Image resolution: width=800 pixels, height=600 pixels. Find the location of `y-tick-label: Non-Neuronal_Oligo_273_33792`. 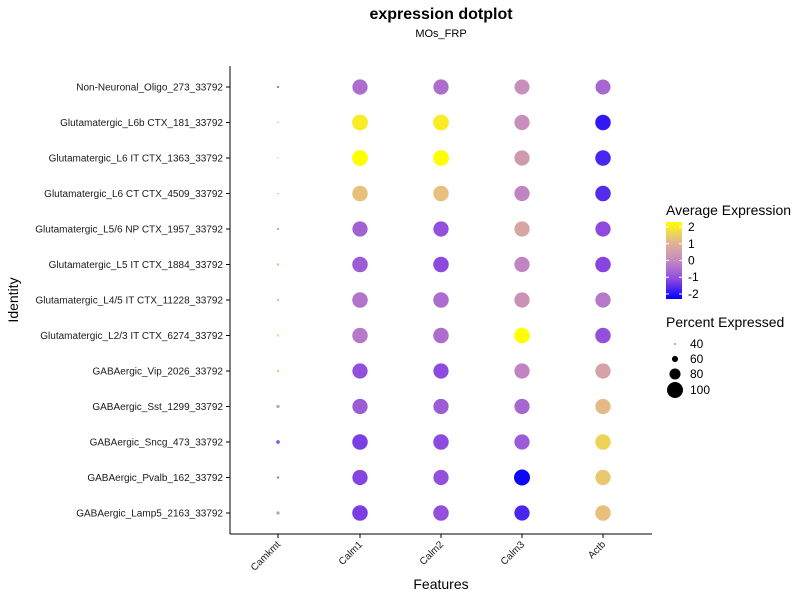

y-tick-label: Non-Neuronal_Oligo_273_33792 is located at coordinates (149, 88).